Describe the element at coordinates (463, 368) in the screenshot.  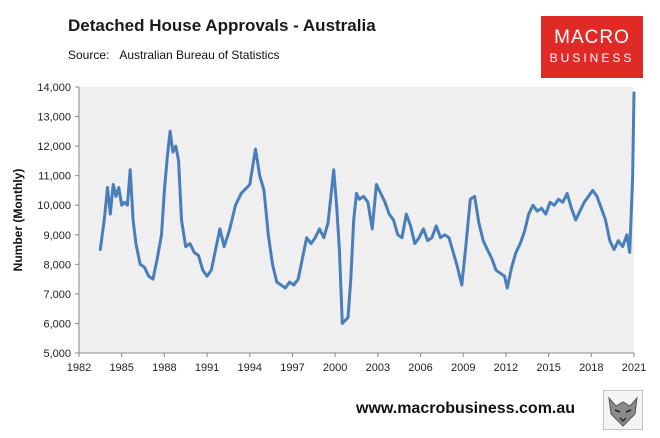
I see `x-tick-label: 2009` at that location.